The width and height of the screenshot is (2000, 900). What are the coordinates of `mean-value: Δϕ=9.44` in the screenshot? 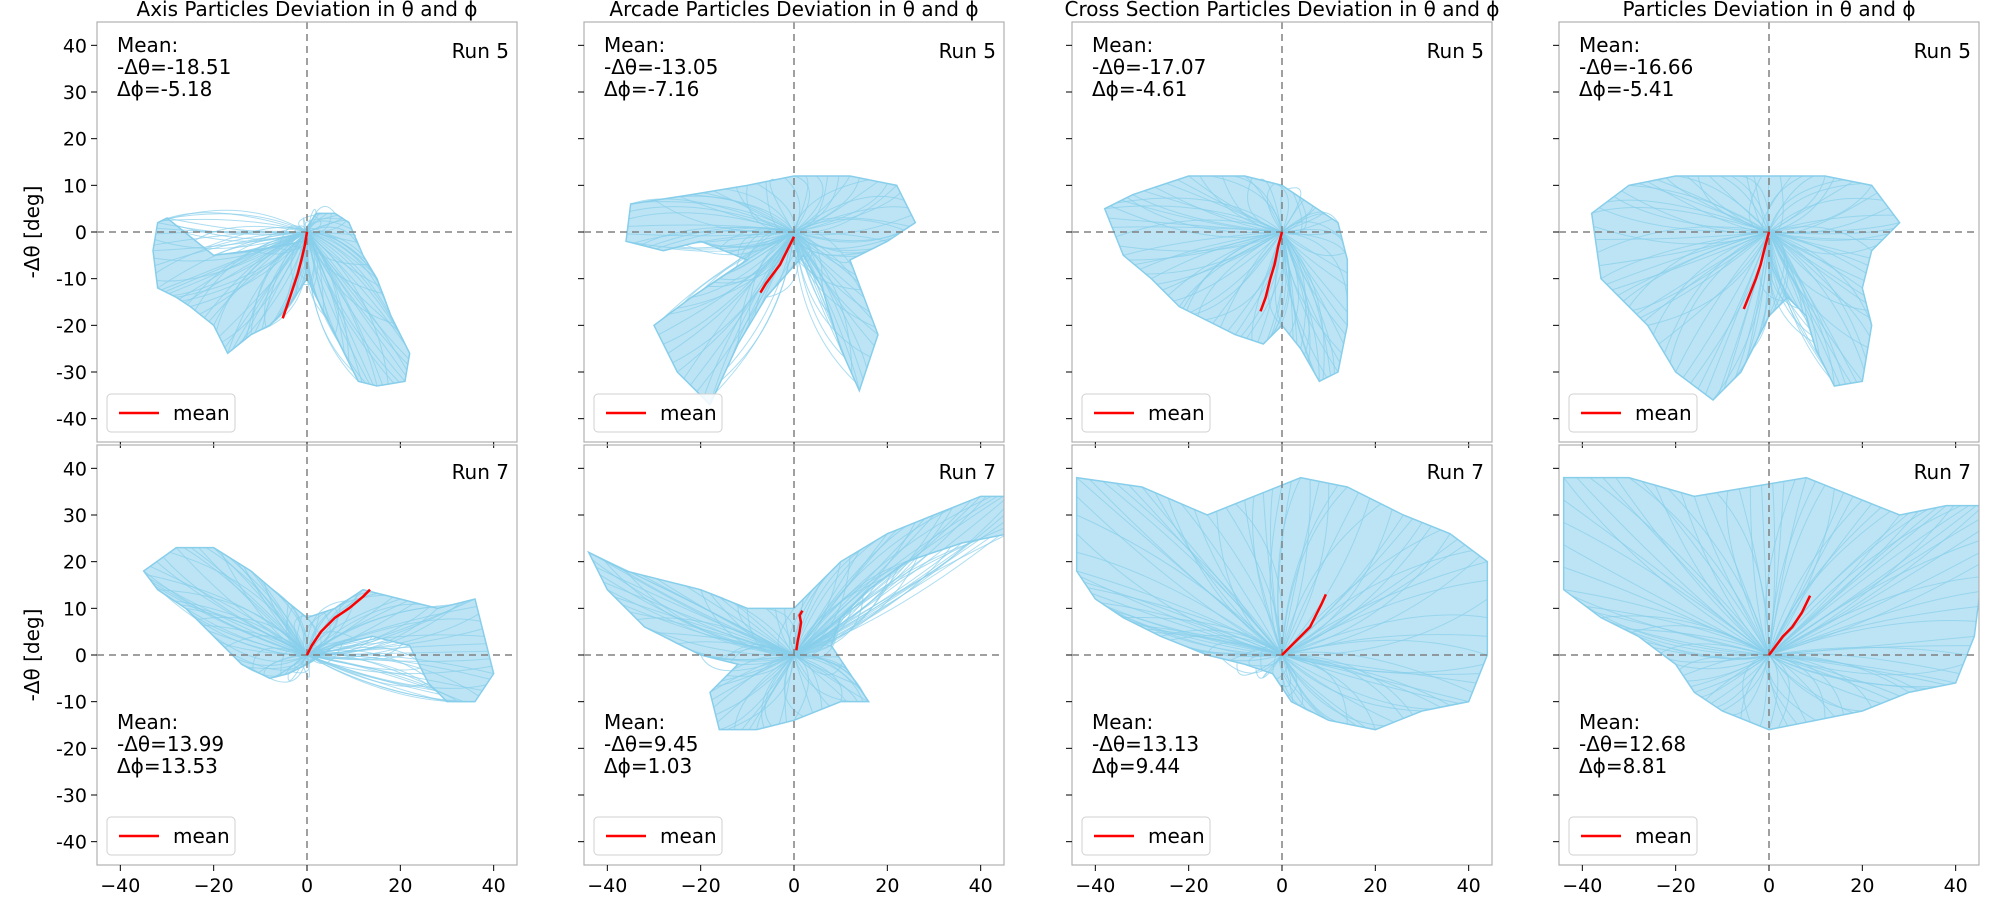 It's located at (1136, 766).